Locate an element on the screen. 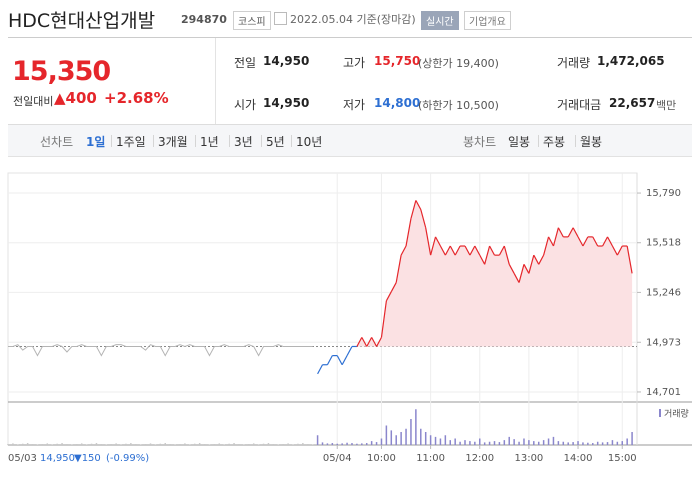 The image size is (692, 481). footer-date: 05/03 is located at coordinates (22, 458).